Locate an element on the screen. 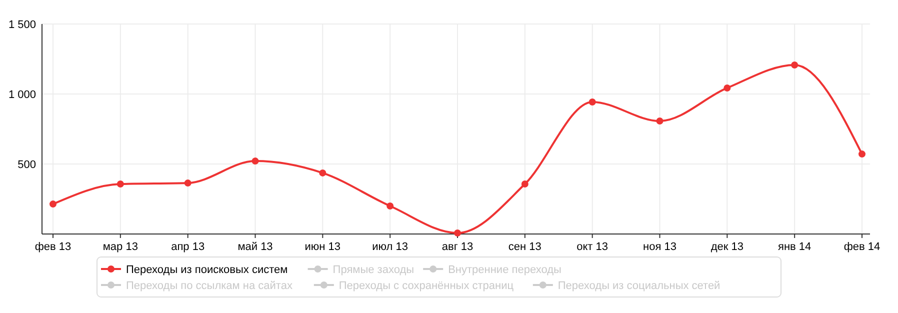 The height and width of the screenshot is (313, 898). x-tick-label: фев 13 is located at coordinates (53, 247).